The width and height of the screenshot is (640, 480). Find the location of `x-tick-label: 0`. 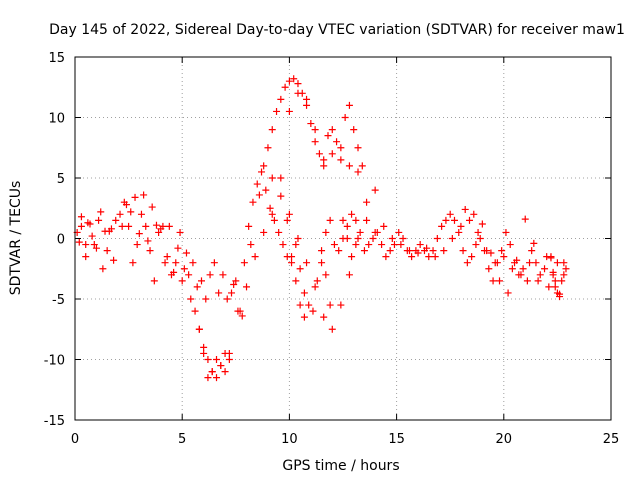

x-tick-label: 0 is located at coordinates (75, 439).